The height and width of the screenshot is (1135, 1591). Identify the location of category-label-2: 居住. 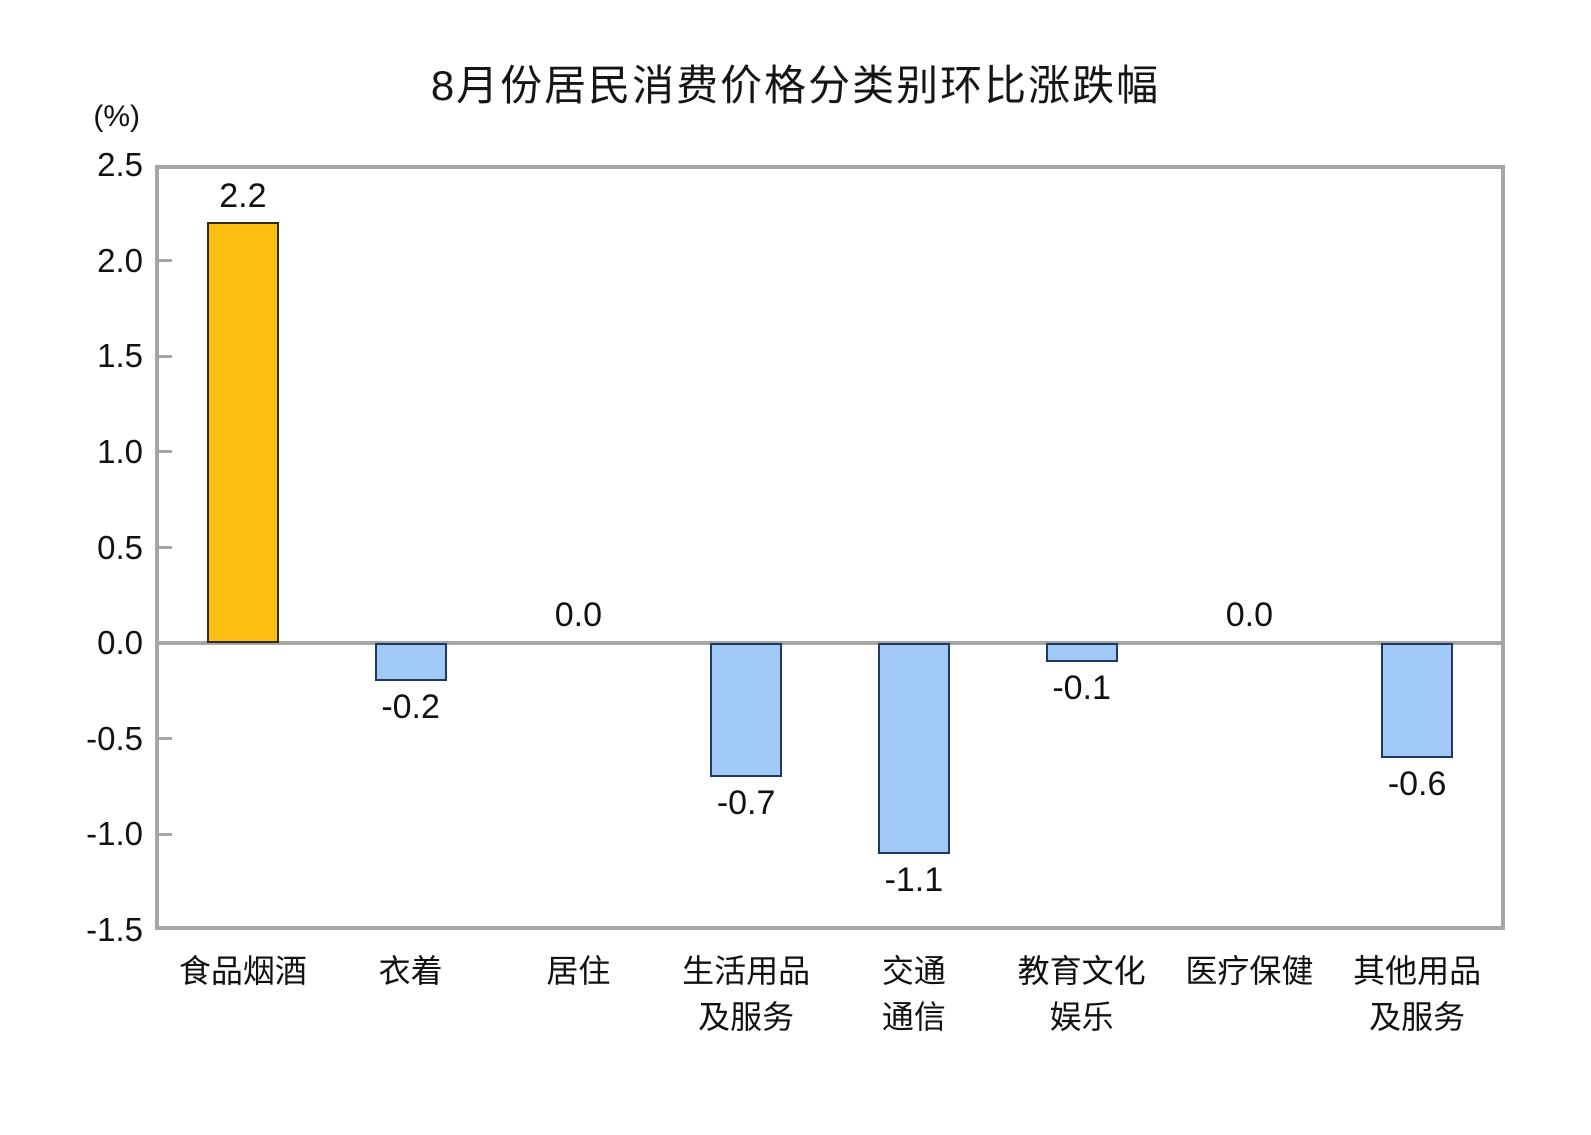
(578, 971).